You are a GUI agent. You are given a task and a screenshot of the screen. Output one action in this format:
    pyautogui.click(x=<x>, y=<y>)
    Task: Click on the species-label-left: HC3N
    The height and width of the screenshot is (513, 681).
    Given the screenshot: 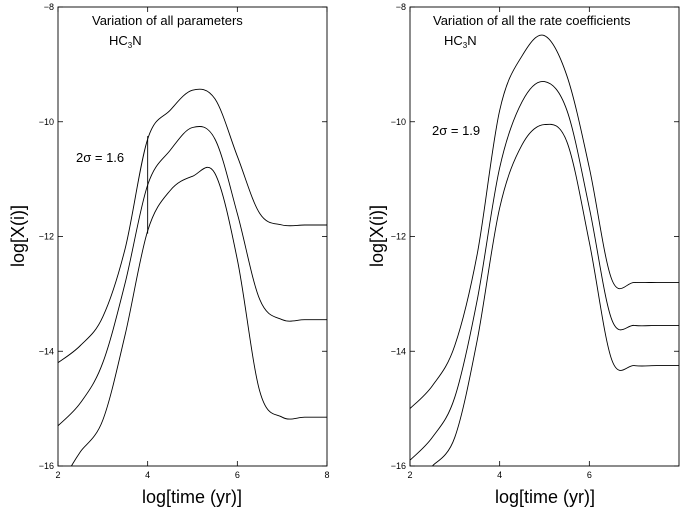 What is the action you would take?
    pyautogui.click(x=125, y=41)
    